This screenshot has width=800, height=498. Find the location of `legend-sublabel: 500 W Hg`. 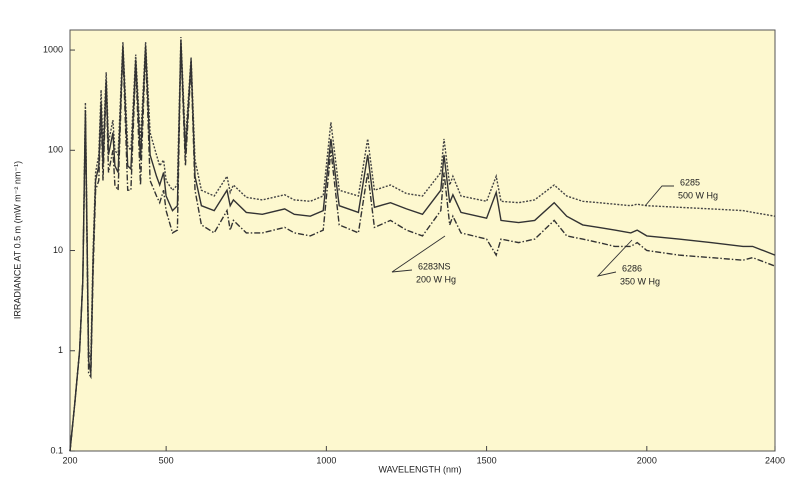

legend-sublabel: 500 W Hg is located at coordinates (698, 195).